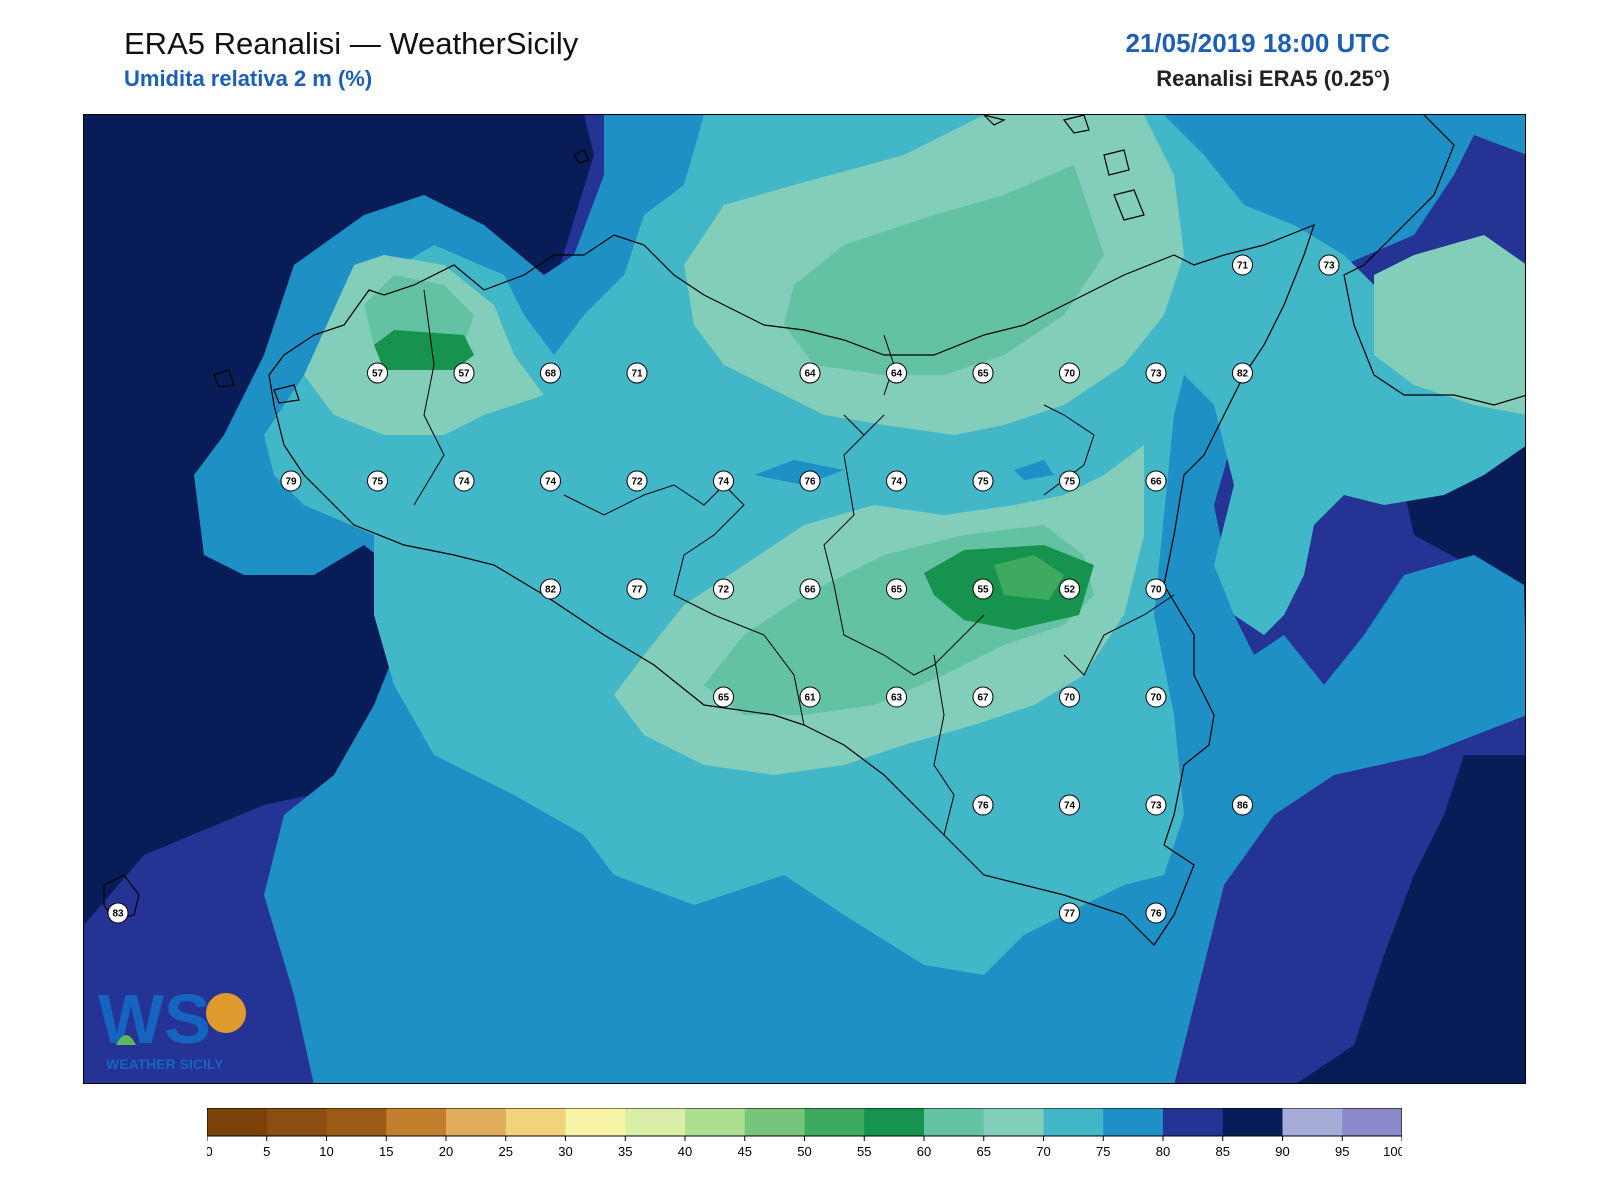 The height and width of the screenshot is (1200, 1600). What do you see at coordinates (248, 78) in the screenshot?
I see `map-subtitle: Umidita relativa 2 m (%)` at bounding box center [248, 78].